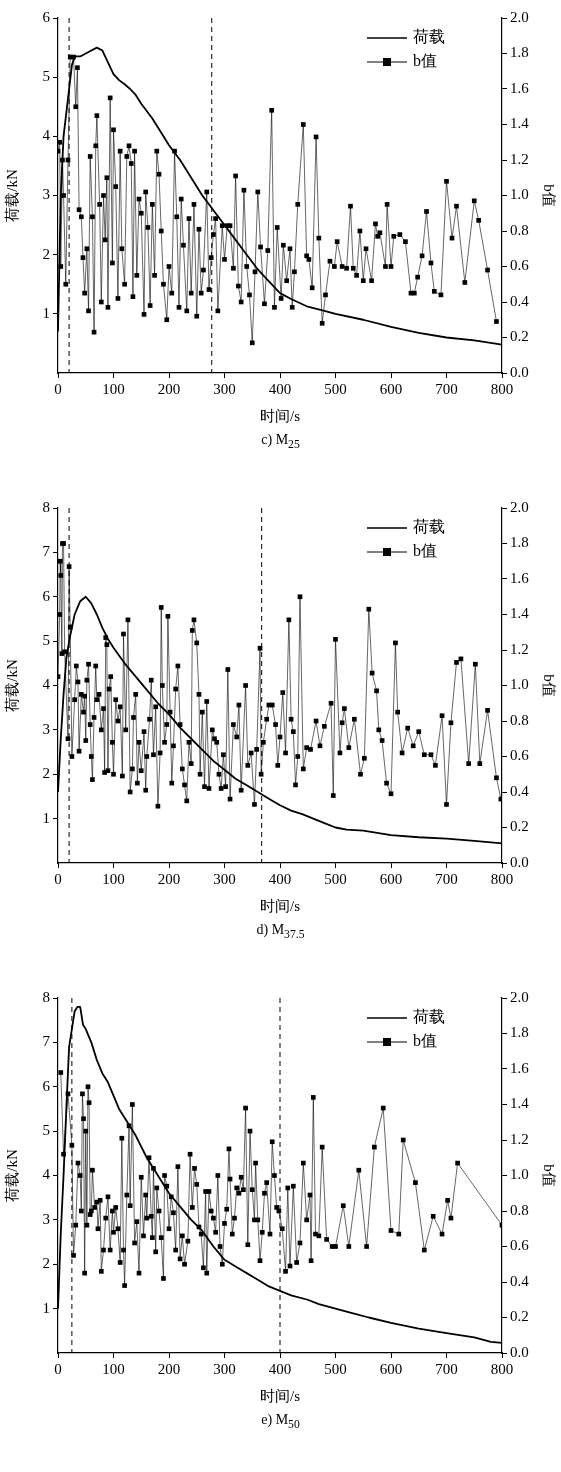 The height and width of the screenshot is (1472, 561). I want to click on text: e) M$_{50}$, so click(280, 1421).